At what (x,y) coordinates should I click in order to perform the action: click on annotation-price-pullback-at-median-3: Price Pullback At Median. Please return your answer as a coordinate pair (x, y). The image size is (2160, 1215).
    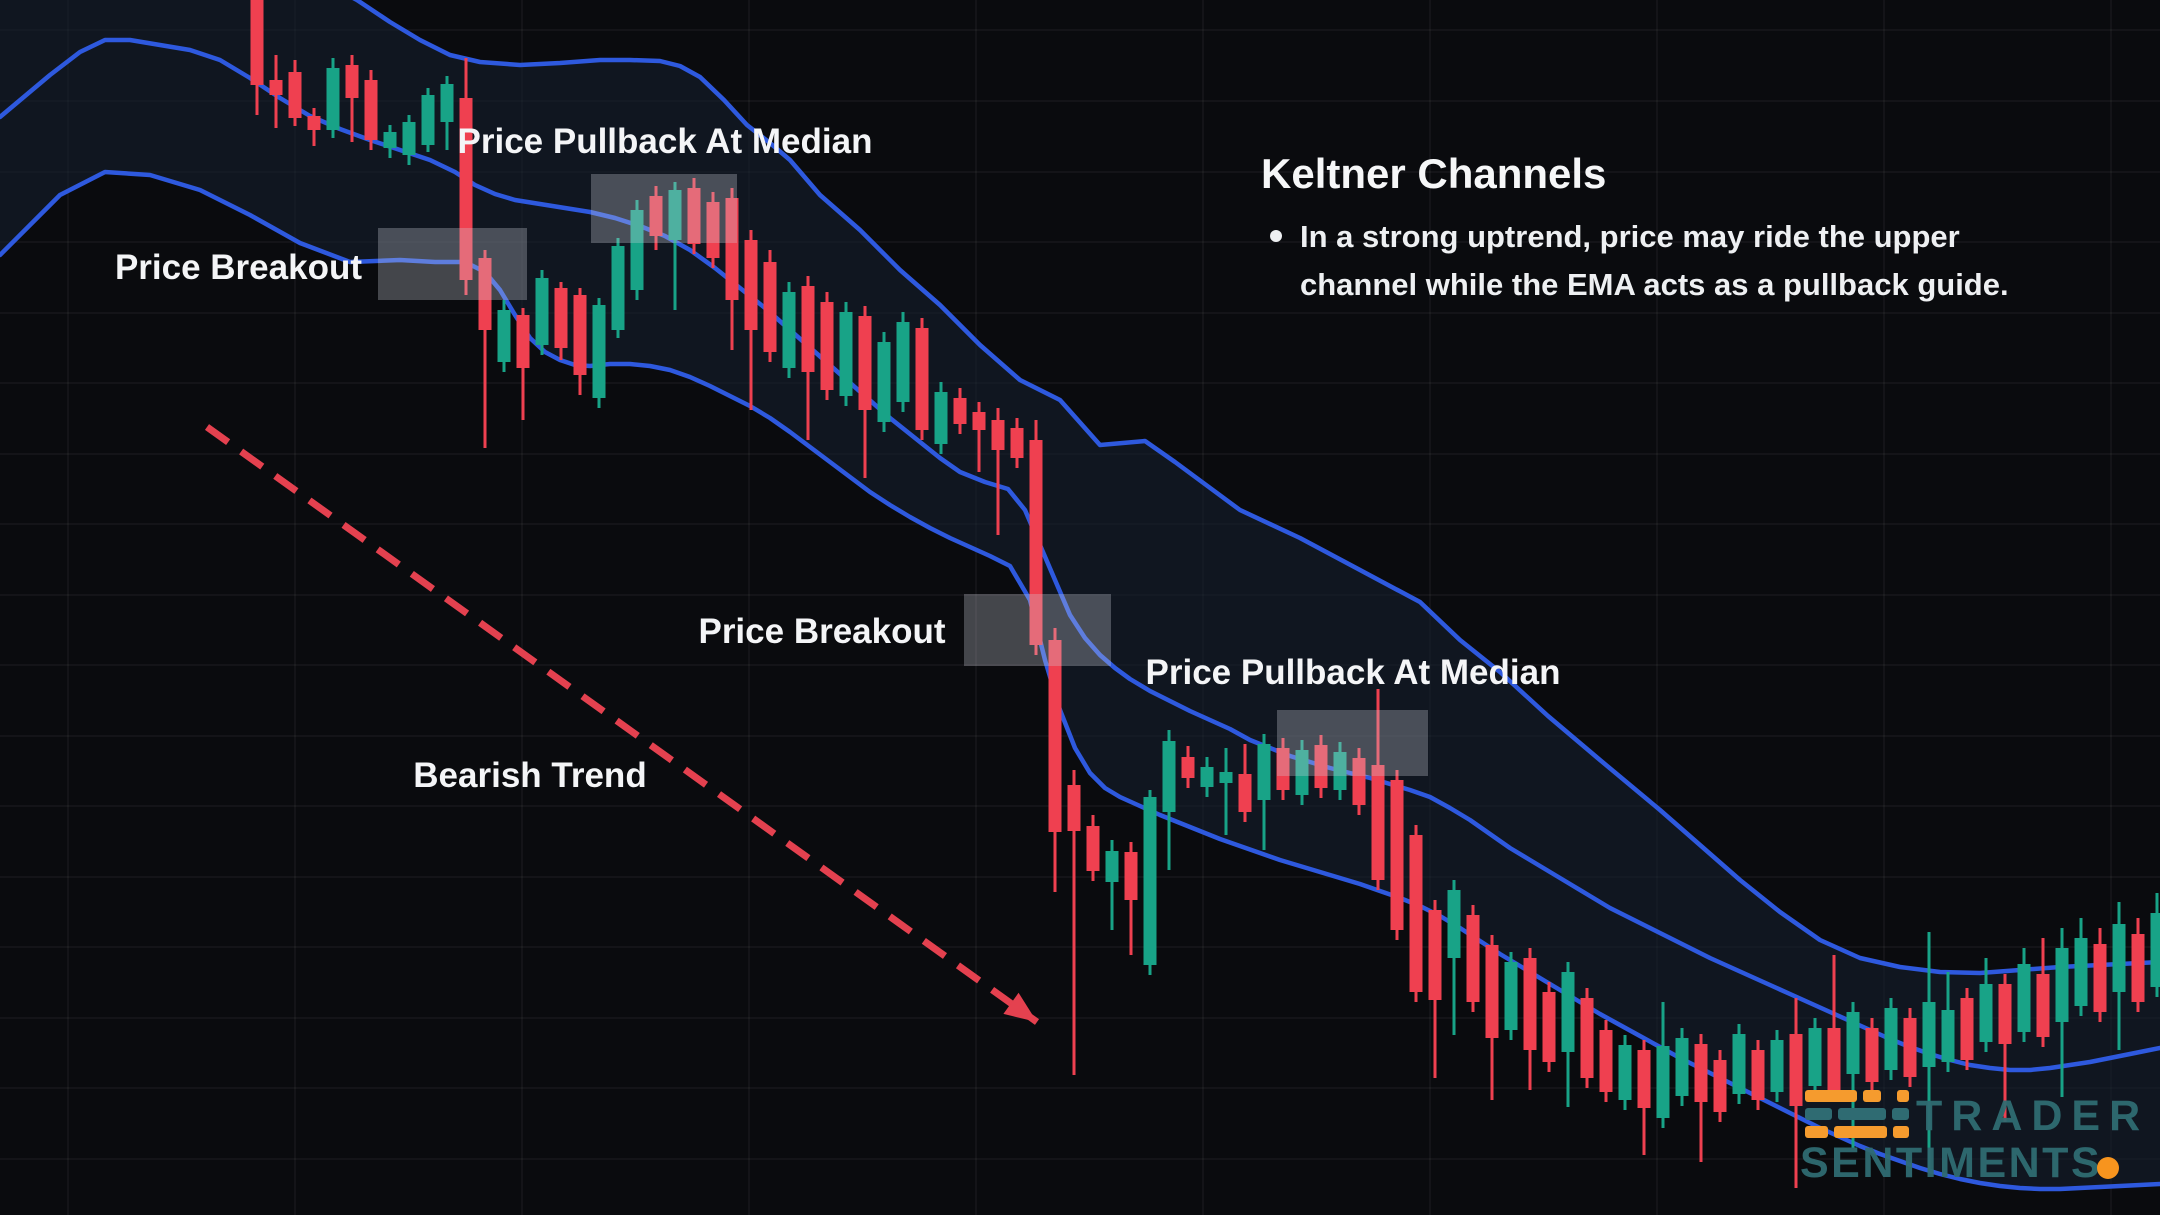
    Looking at the image, I should click on (1353, 672).